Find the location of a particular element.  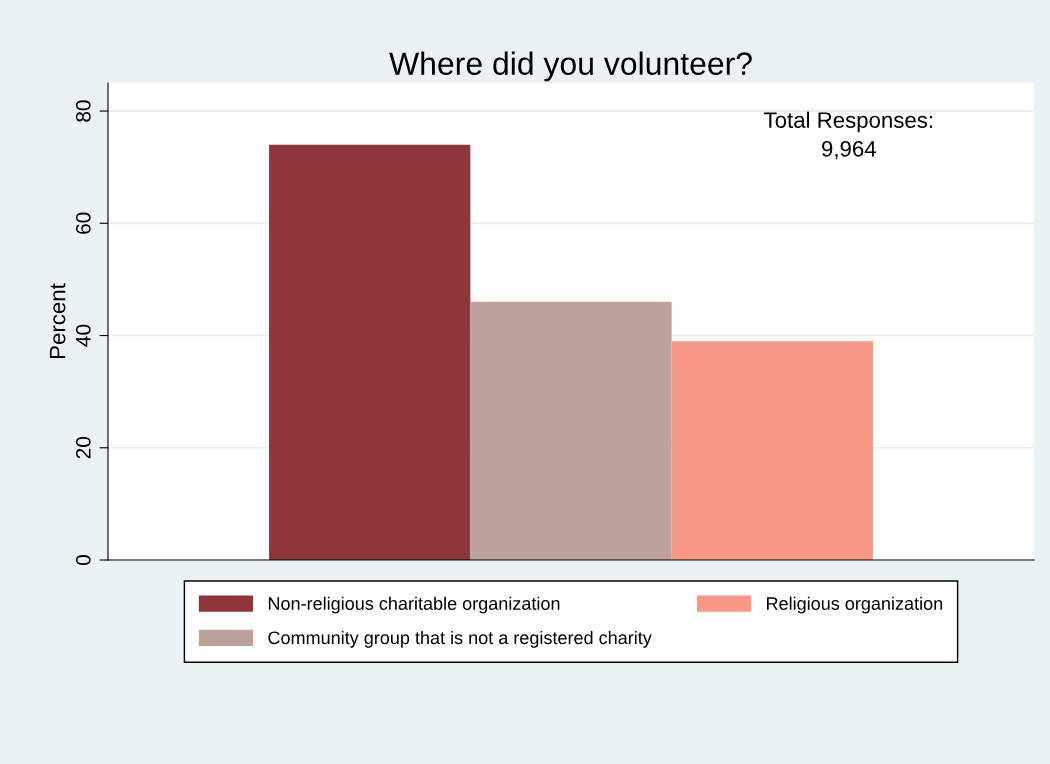

annotation: Total Responses: 9,964 is located at coordinates (848, 135).